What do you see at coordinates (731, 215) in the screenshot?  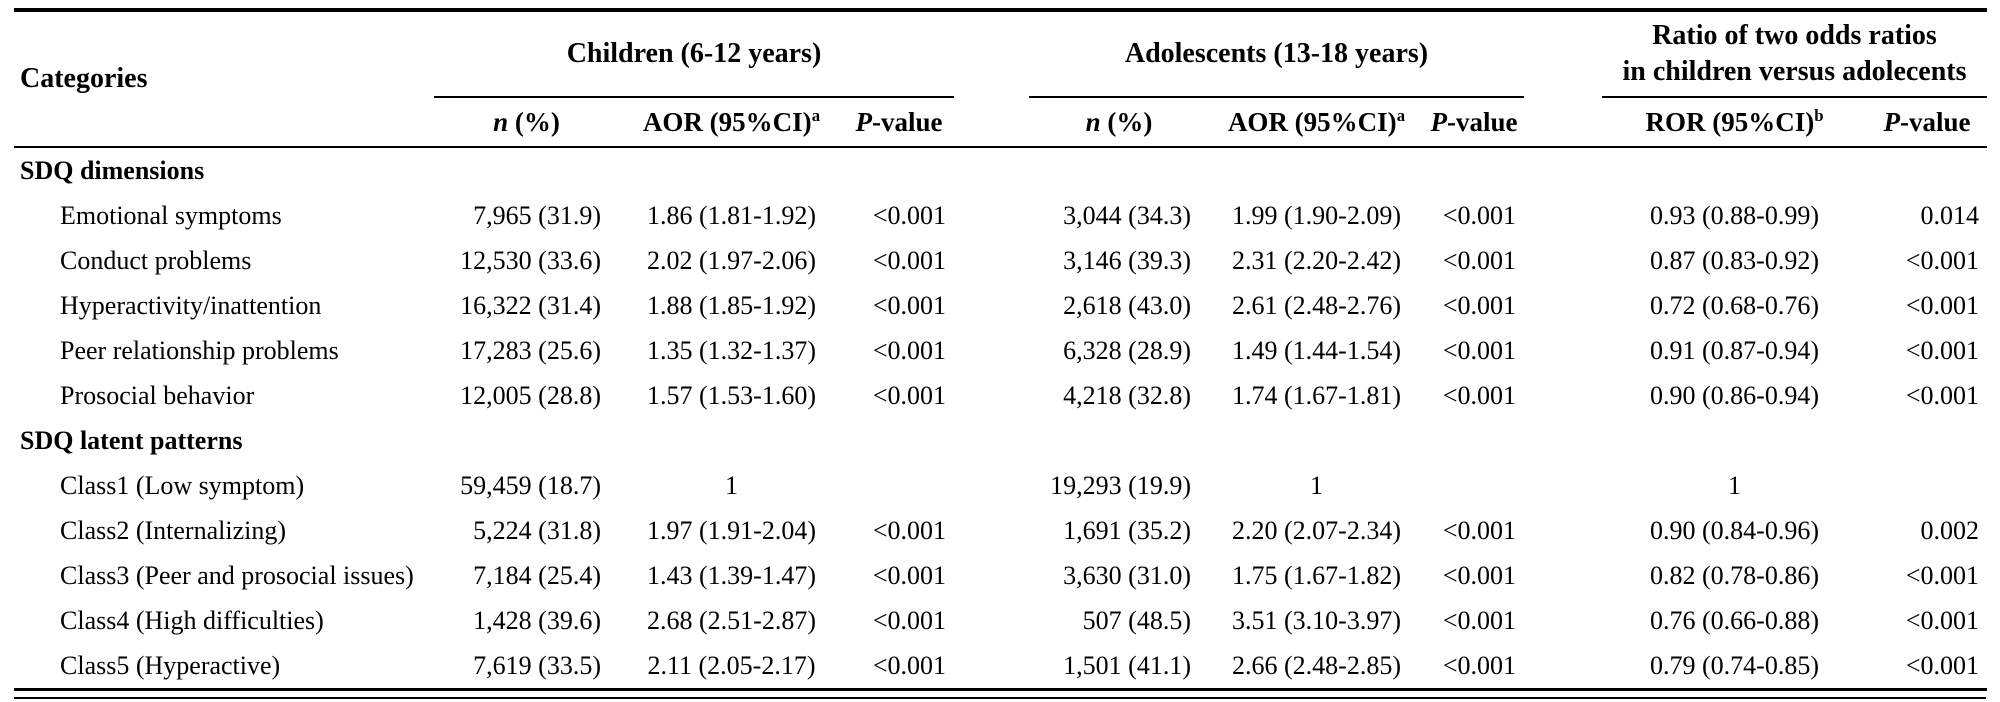 I see `children-aor-cell: 1.86 (1.81-1.92)` at bounding box center [731, 215].